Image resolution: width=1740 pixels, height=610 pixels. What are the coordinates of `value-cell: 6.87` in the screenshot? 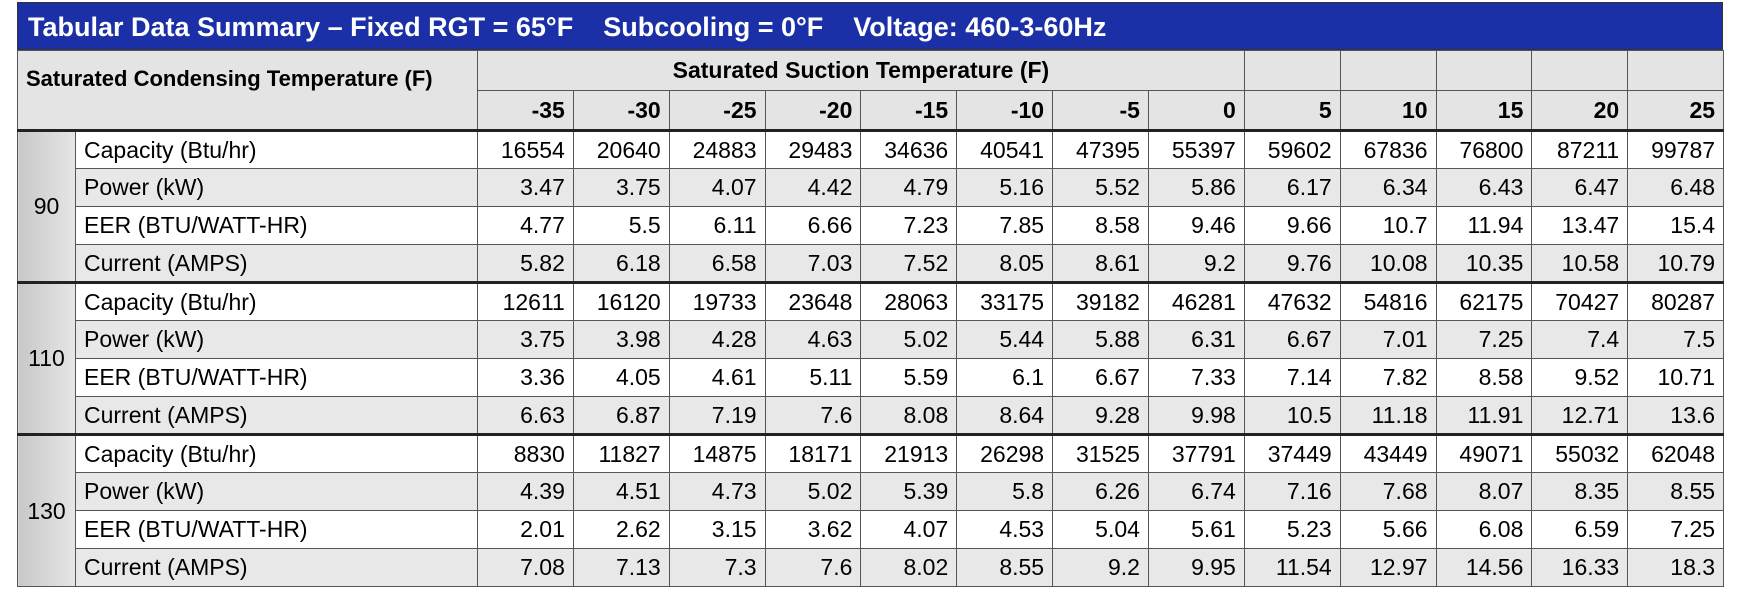 It's located at (621, 415).